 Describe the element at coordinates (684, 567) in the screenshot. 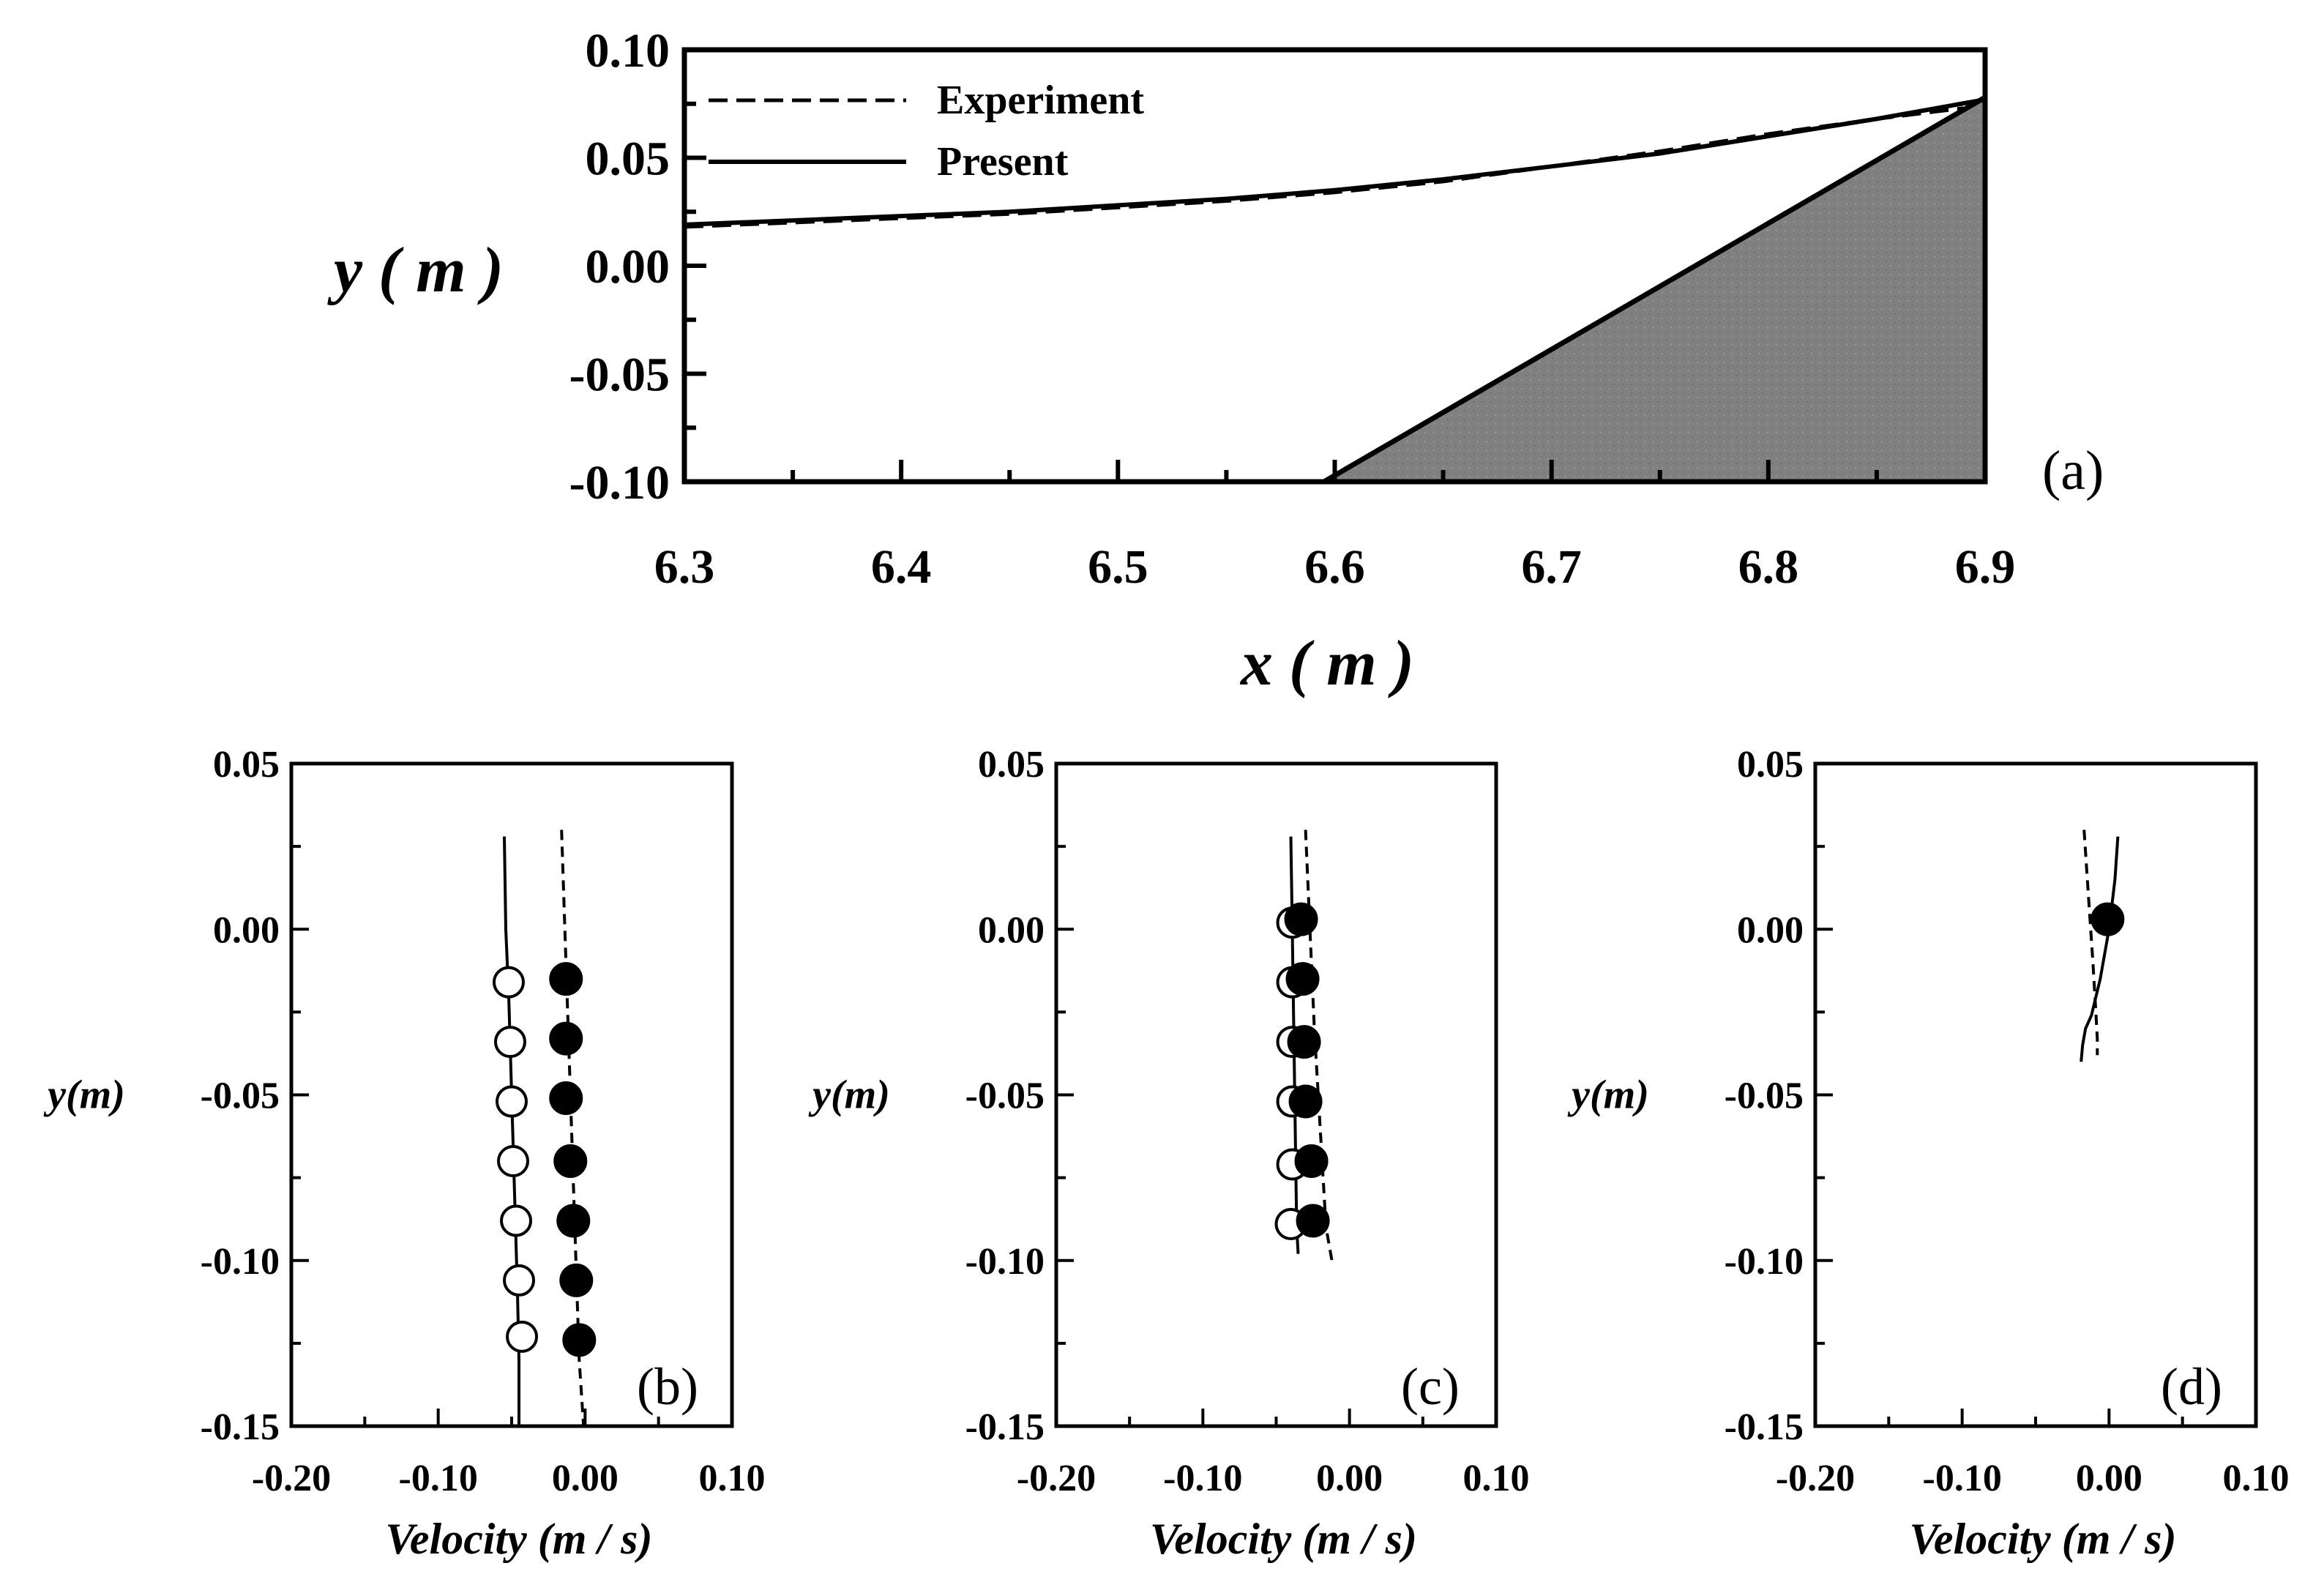

I see `x-tick-label: 6.3` at that location.